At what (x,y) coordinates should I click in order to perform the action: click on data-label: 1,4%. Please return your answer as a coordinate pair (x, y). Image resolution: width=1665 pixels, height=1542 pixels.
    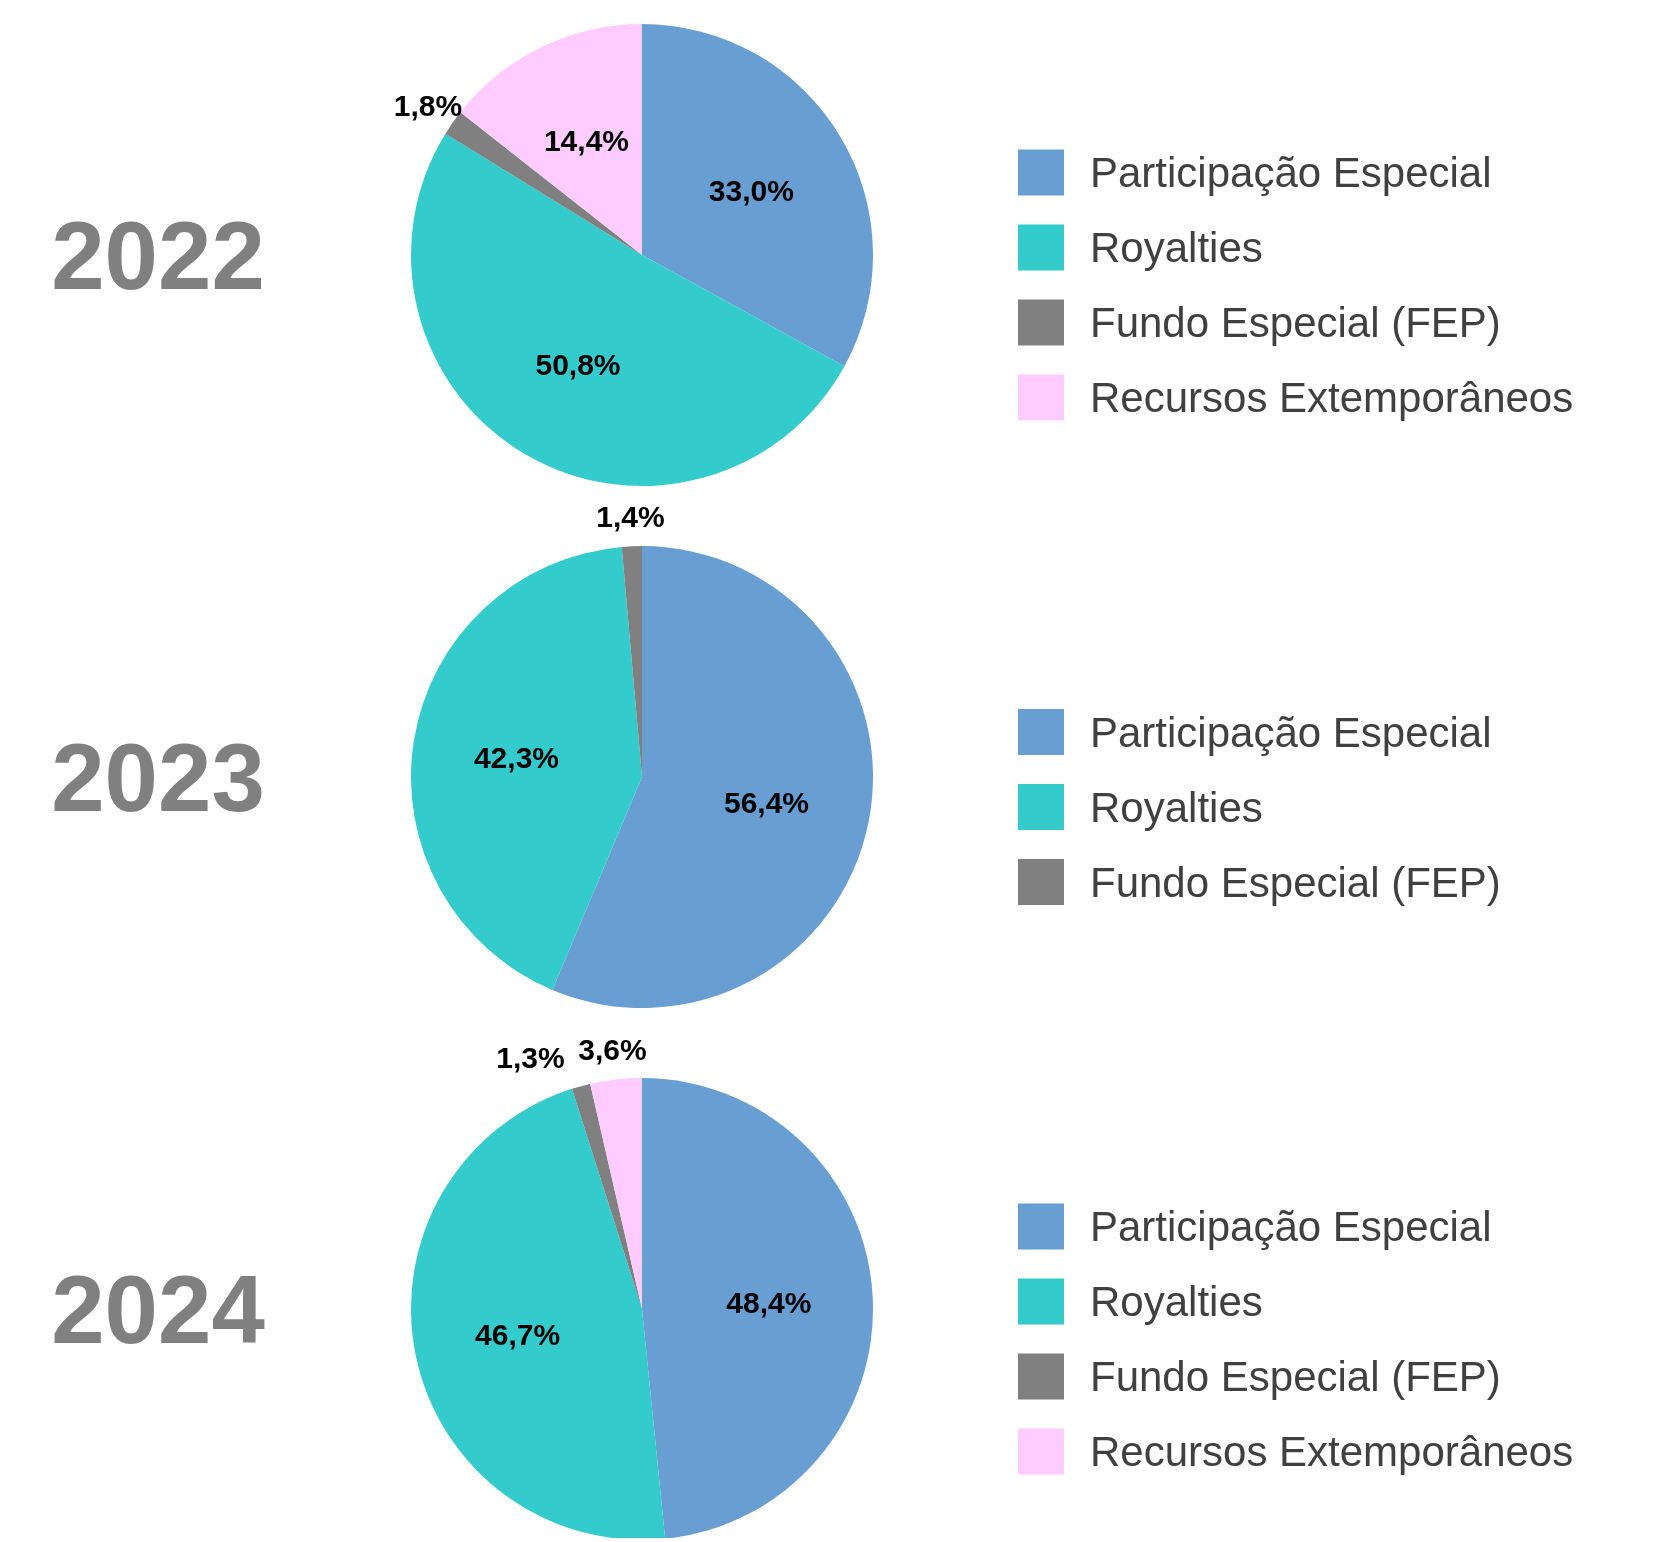
    Looking at the image, I should click on (630, 516).